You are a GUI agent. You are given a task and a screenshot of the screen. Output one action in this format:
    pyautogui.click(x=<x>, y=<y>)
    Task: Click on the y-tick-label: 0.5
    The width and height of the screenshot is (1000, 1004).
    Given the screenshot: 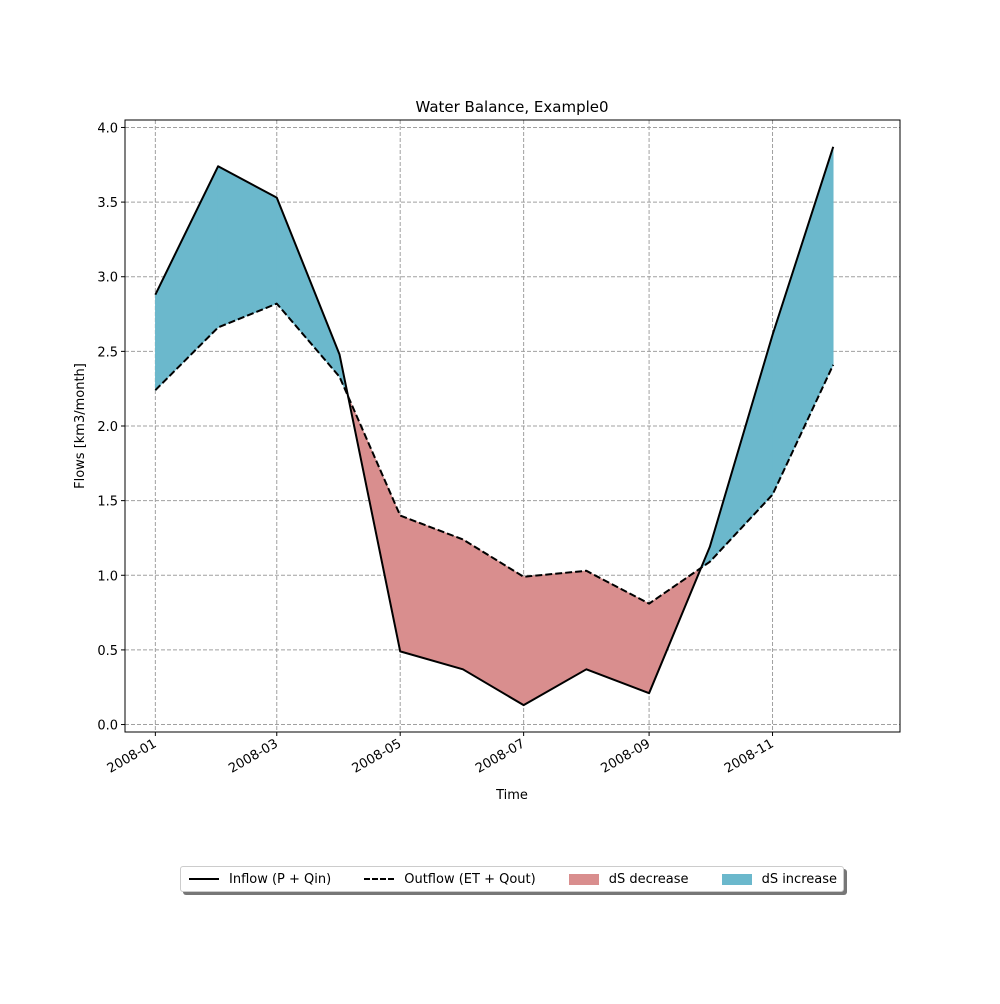 What is the action you would take?
    pyautogui.click(x=107, y=651)
    